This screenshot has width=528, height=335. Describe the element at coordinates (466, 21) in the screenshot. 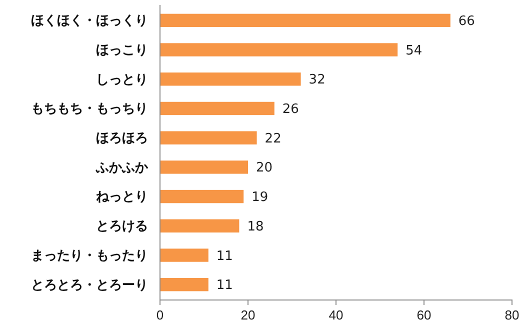

I see `data-label: 66` at that location.